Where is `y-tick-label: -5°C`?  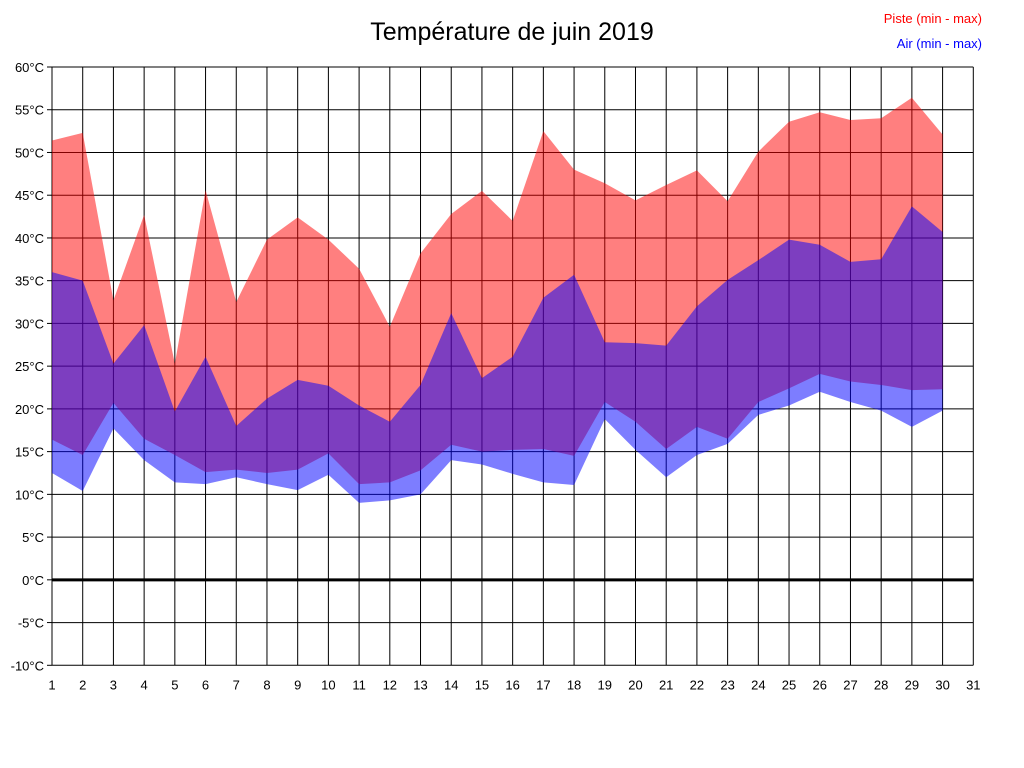 y-tick-label: -5°C is located at coordinates (31, 623).